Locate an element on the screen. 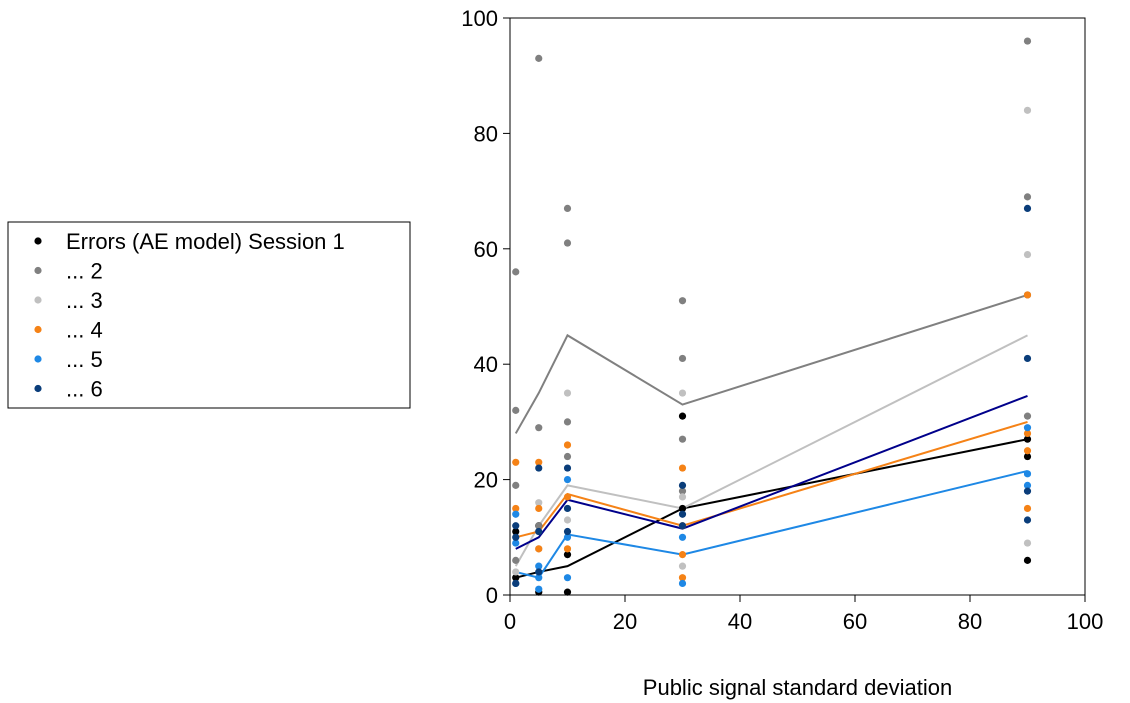 The height and width of the screenshot is (703, 1130). x-axis-title: Public signal standard deviation is located at coordinates (797, 687).